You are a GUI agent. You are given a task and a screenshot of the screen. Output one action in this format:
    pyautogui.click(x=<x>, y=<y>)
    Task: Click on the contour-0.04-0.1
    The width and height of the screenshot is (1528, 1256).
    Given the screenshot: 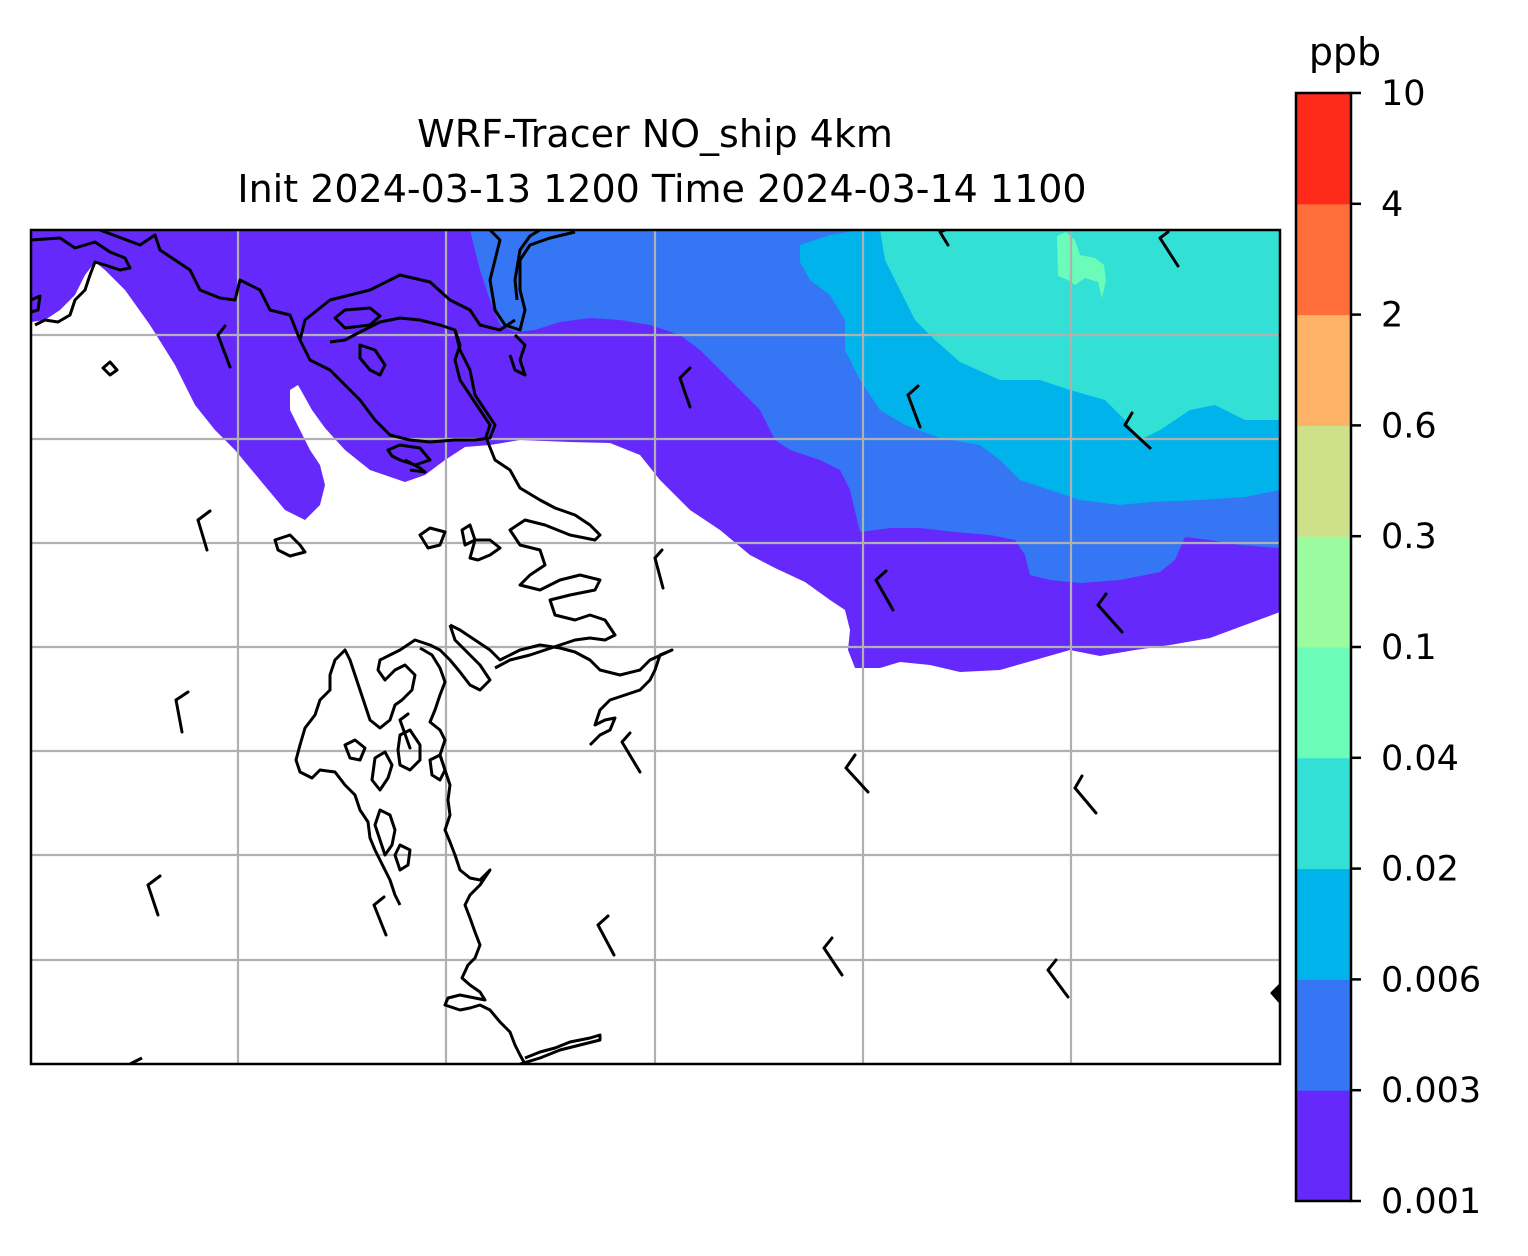 What is the action you would take?
    pyautogui.click(x=1081, y=265)
    